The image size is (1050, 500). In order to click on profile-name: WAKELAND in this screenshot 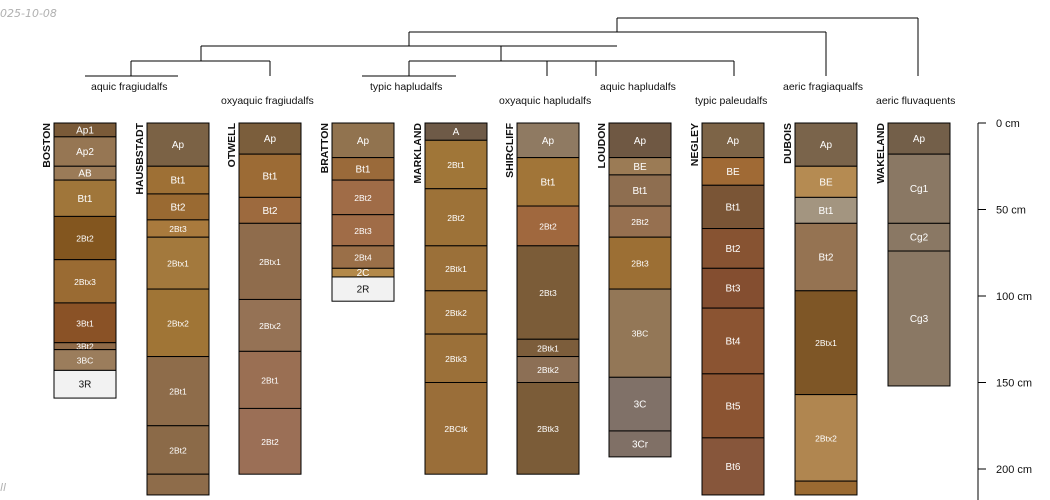, I will do `click(881, 153)`.